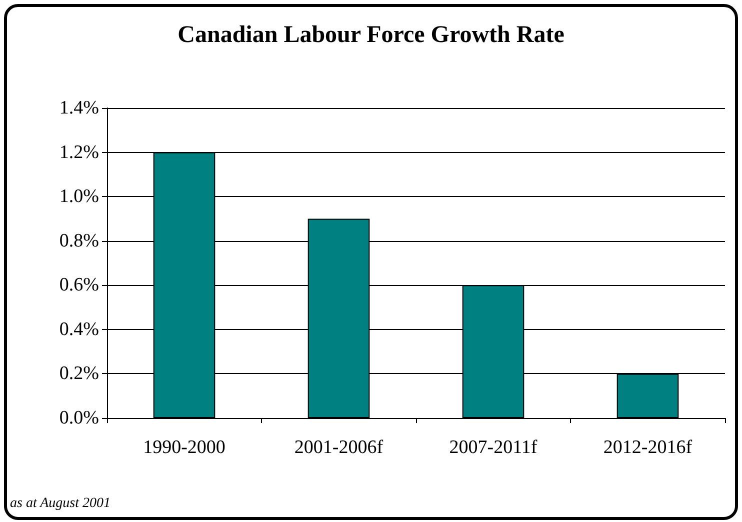 Image resolution: width=742 pixels, height=522 pixels. What do you see at coordinates (493, 447) in the screenshot?
I see `x-tick-label: 2007-2011f` at bounding box center [493, 447].